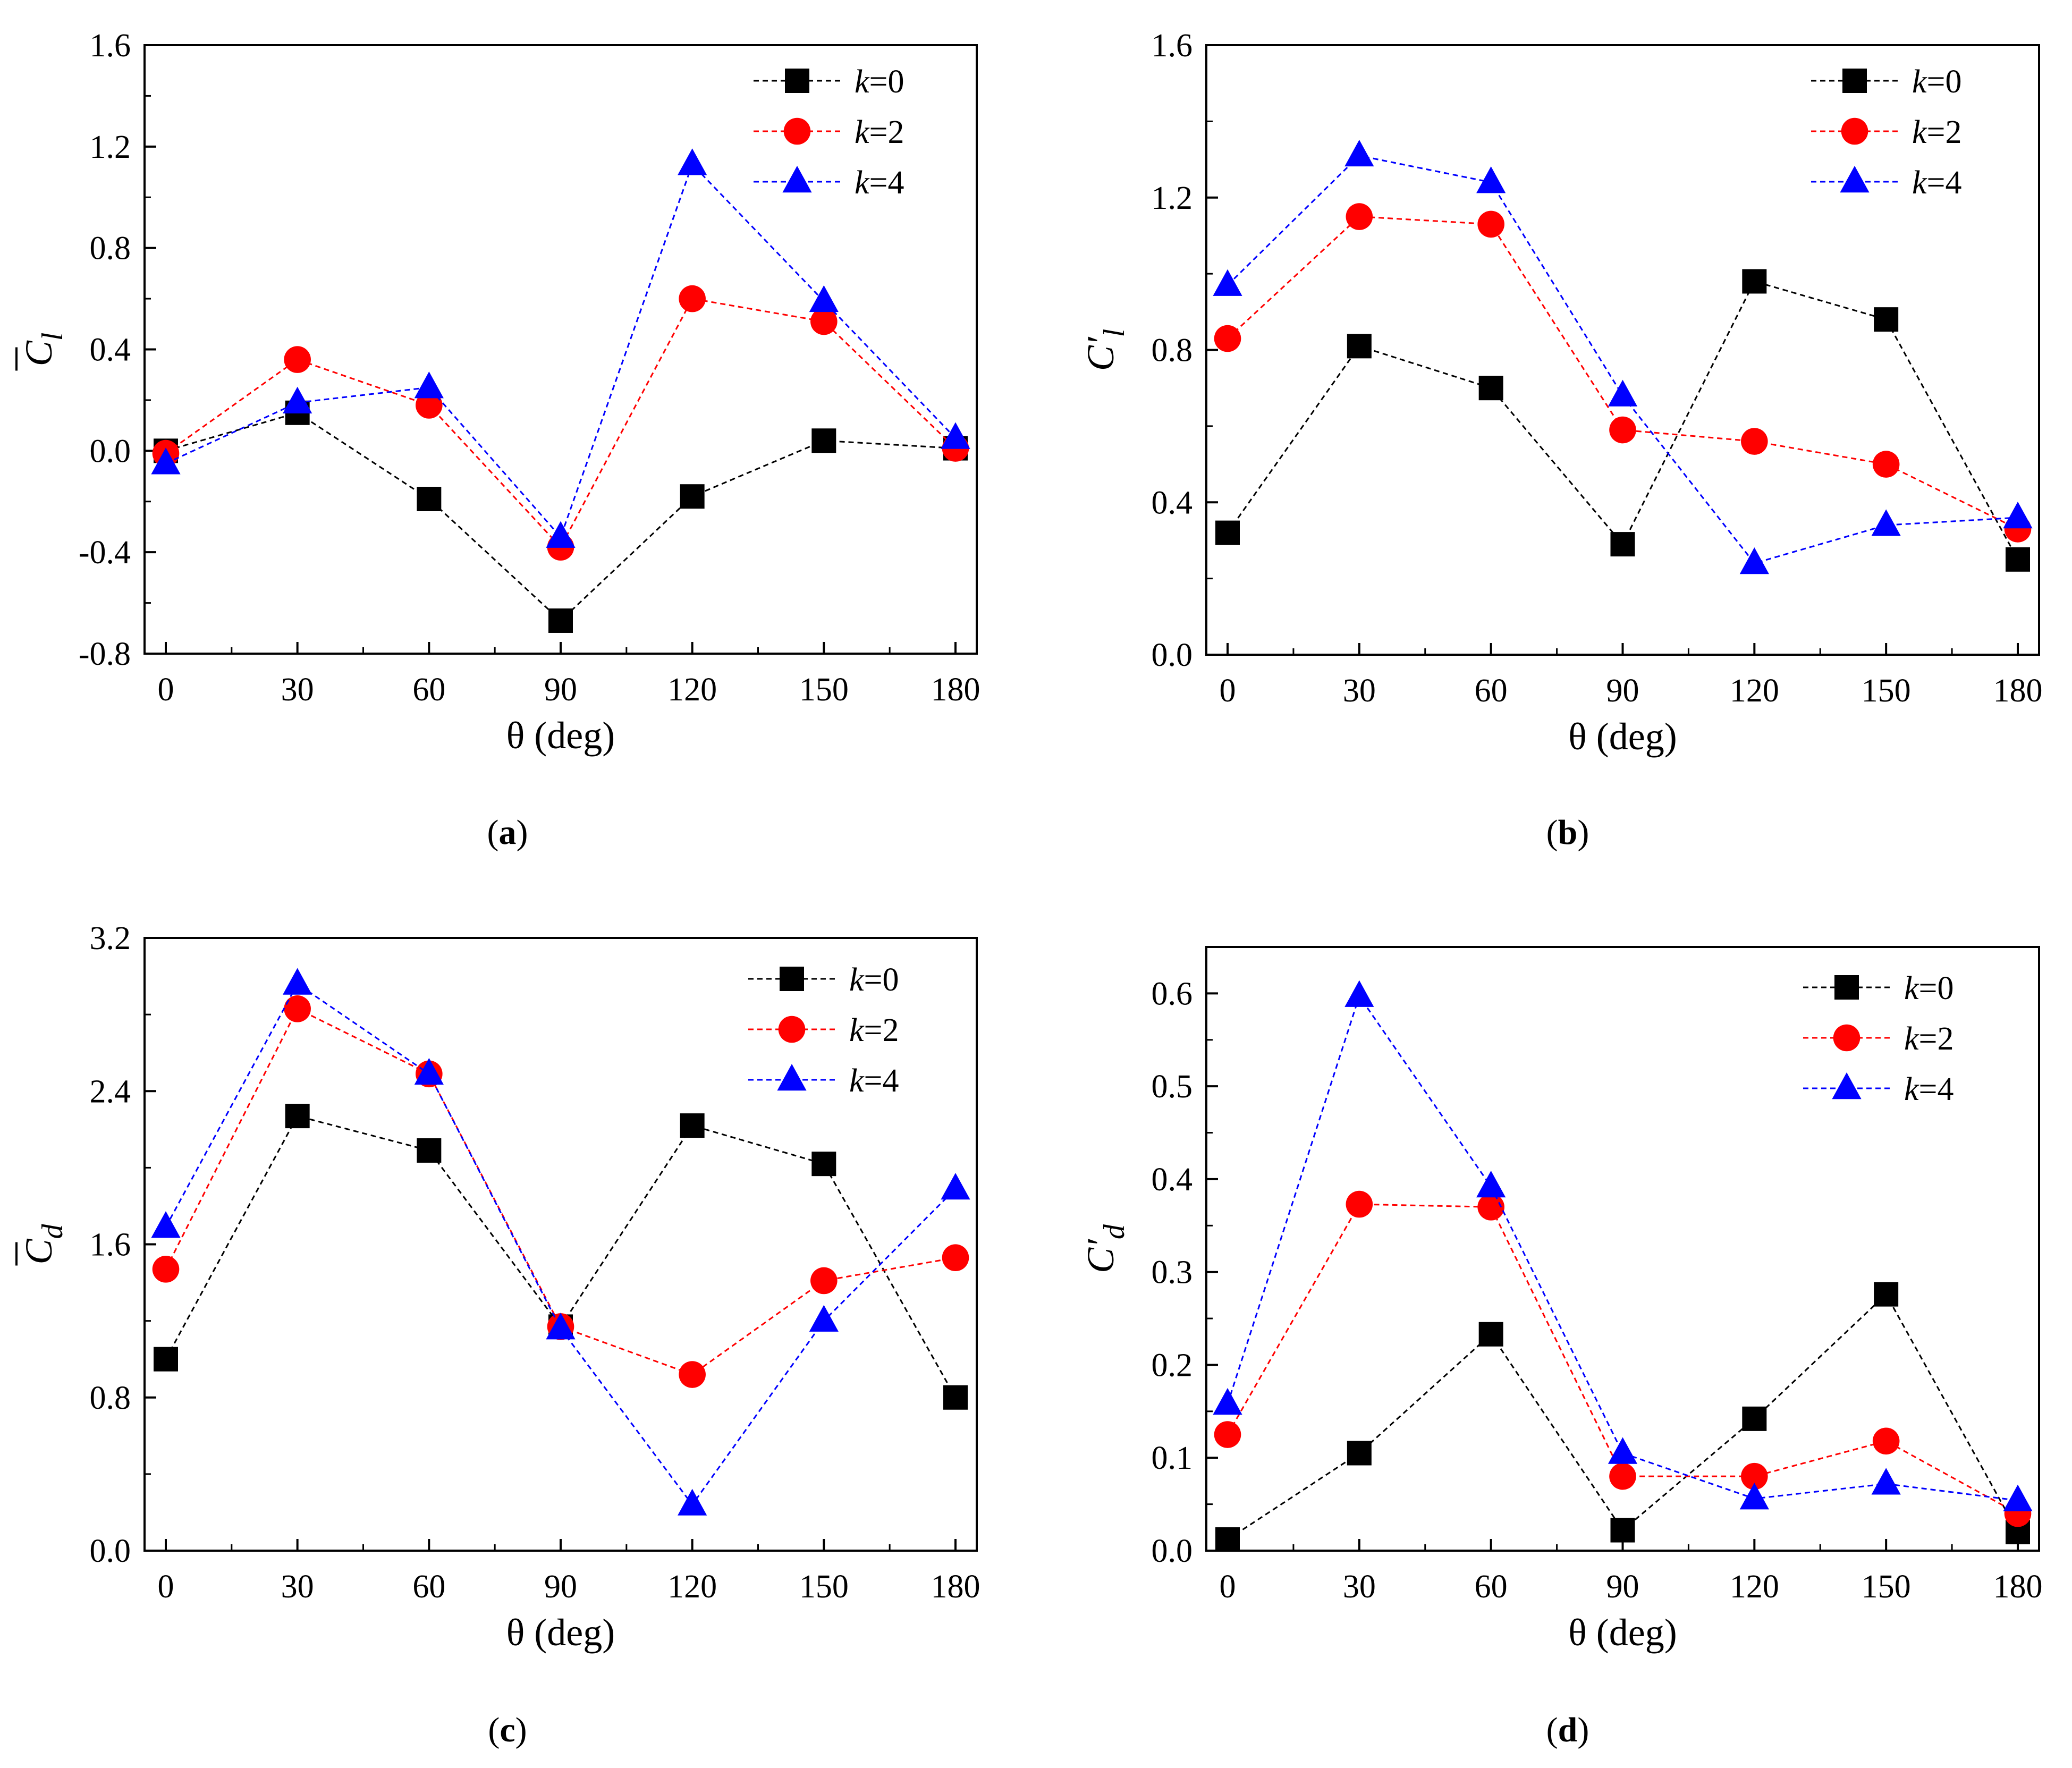 This screenshot has width=2072, height=1768. I want to click on y-axis-label: C′d, so click(1105, 1248).